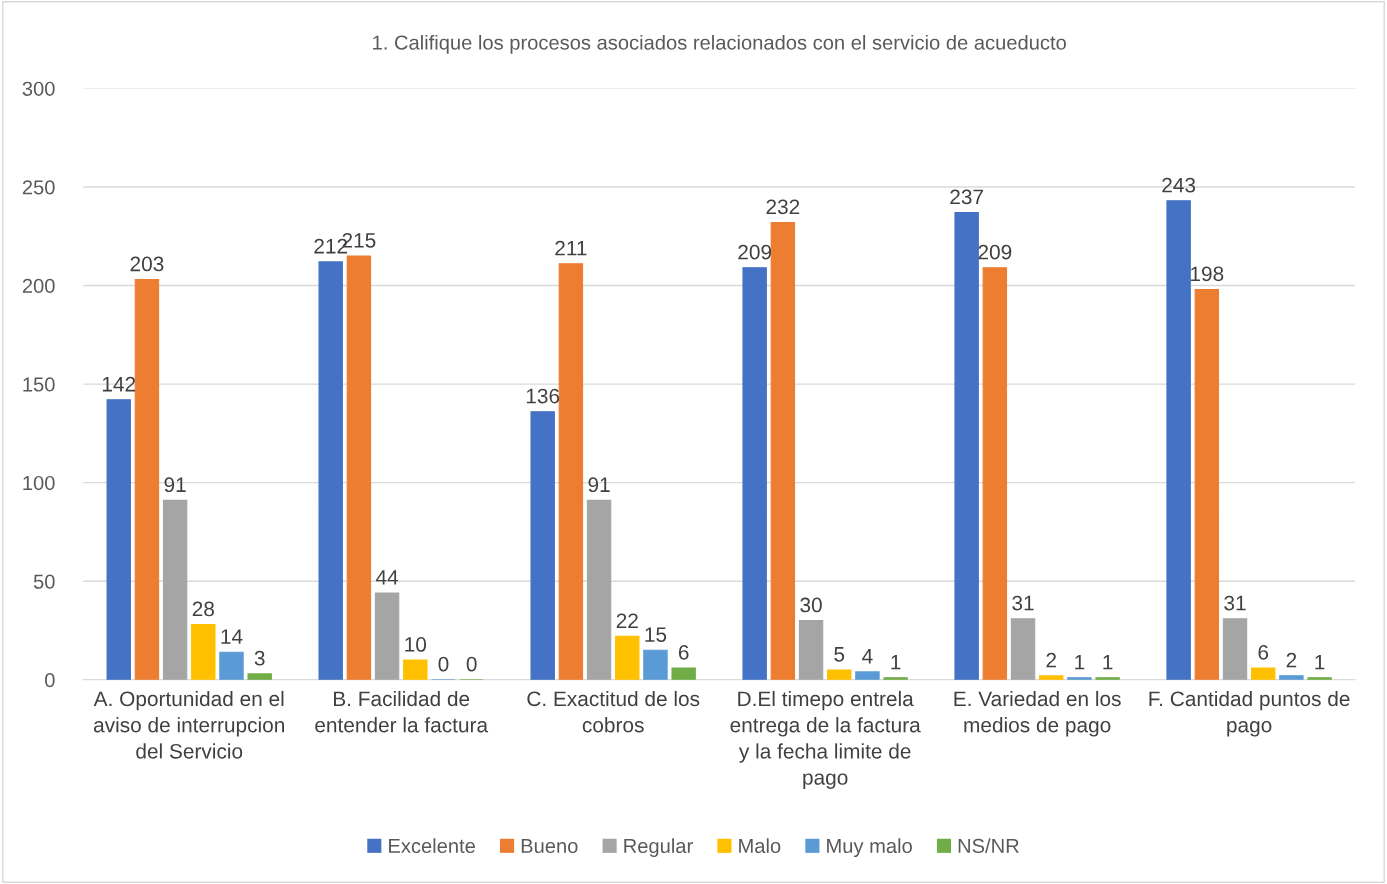  What do you see at coordinates (38, 286) in the screenshot?
I see `y-tick-label: 200` at bounding box center [38, 286].